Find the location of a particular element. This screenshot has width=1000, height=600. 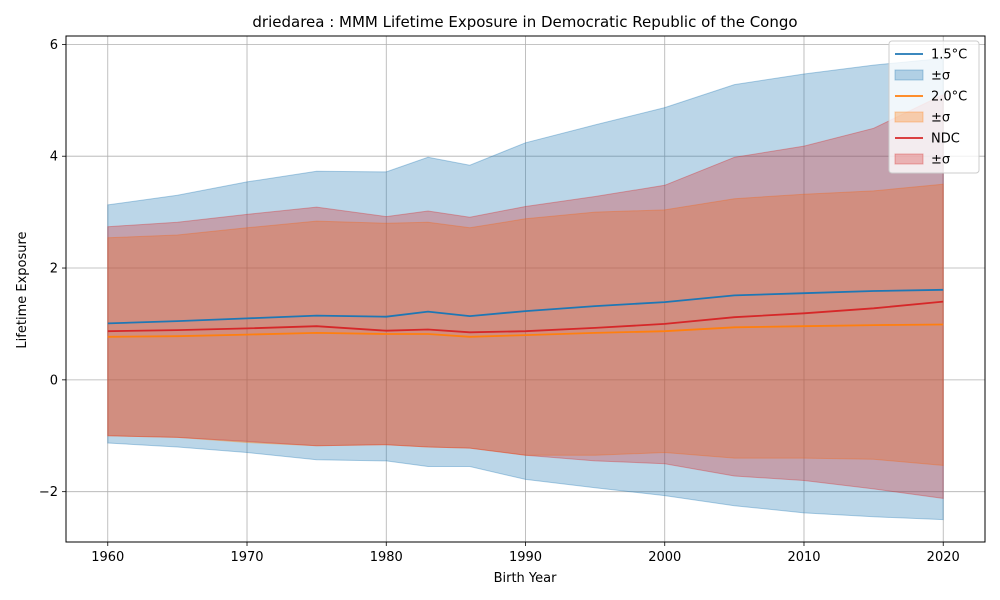

y-tick-label: 4 is located at coordinates (54, 157).